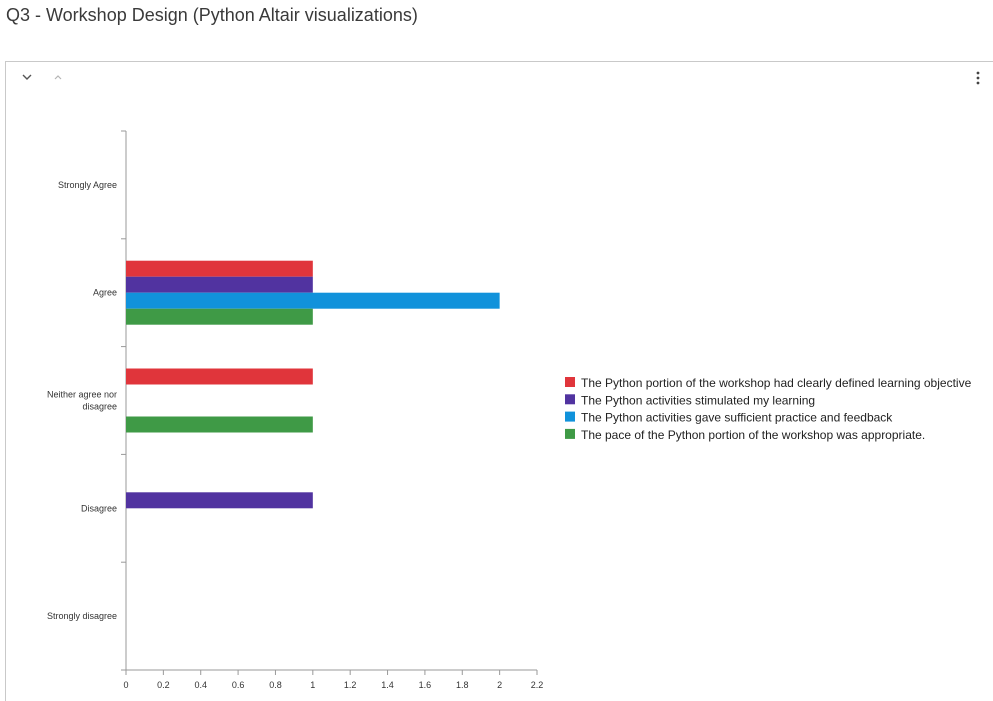 Image resolution: width=993 pixels, height=701 pixels. I want to click on x-tick-label: 1.4, so click(387, 685).